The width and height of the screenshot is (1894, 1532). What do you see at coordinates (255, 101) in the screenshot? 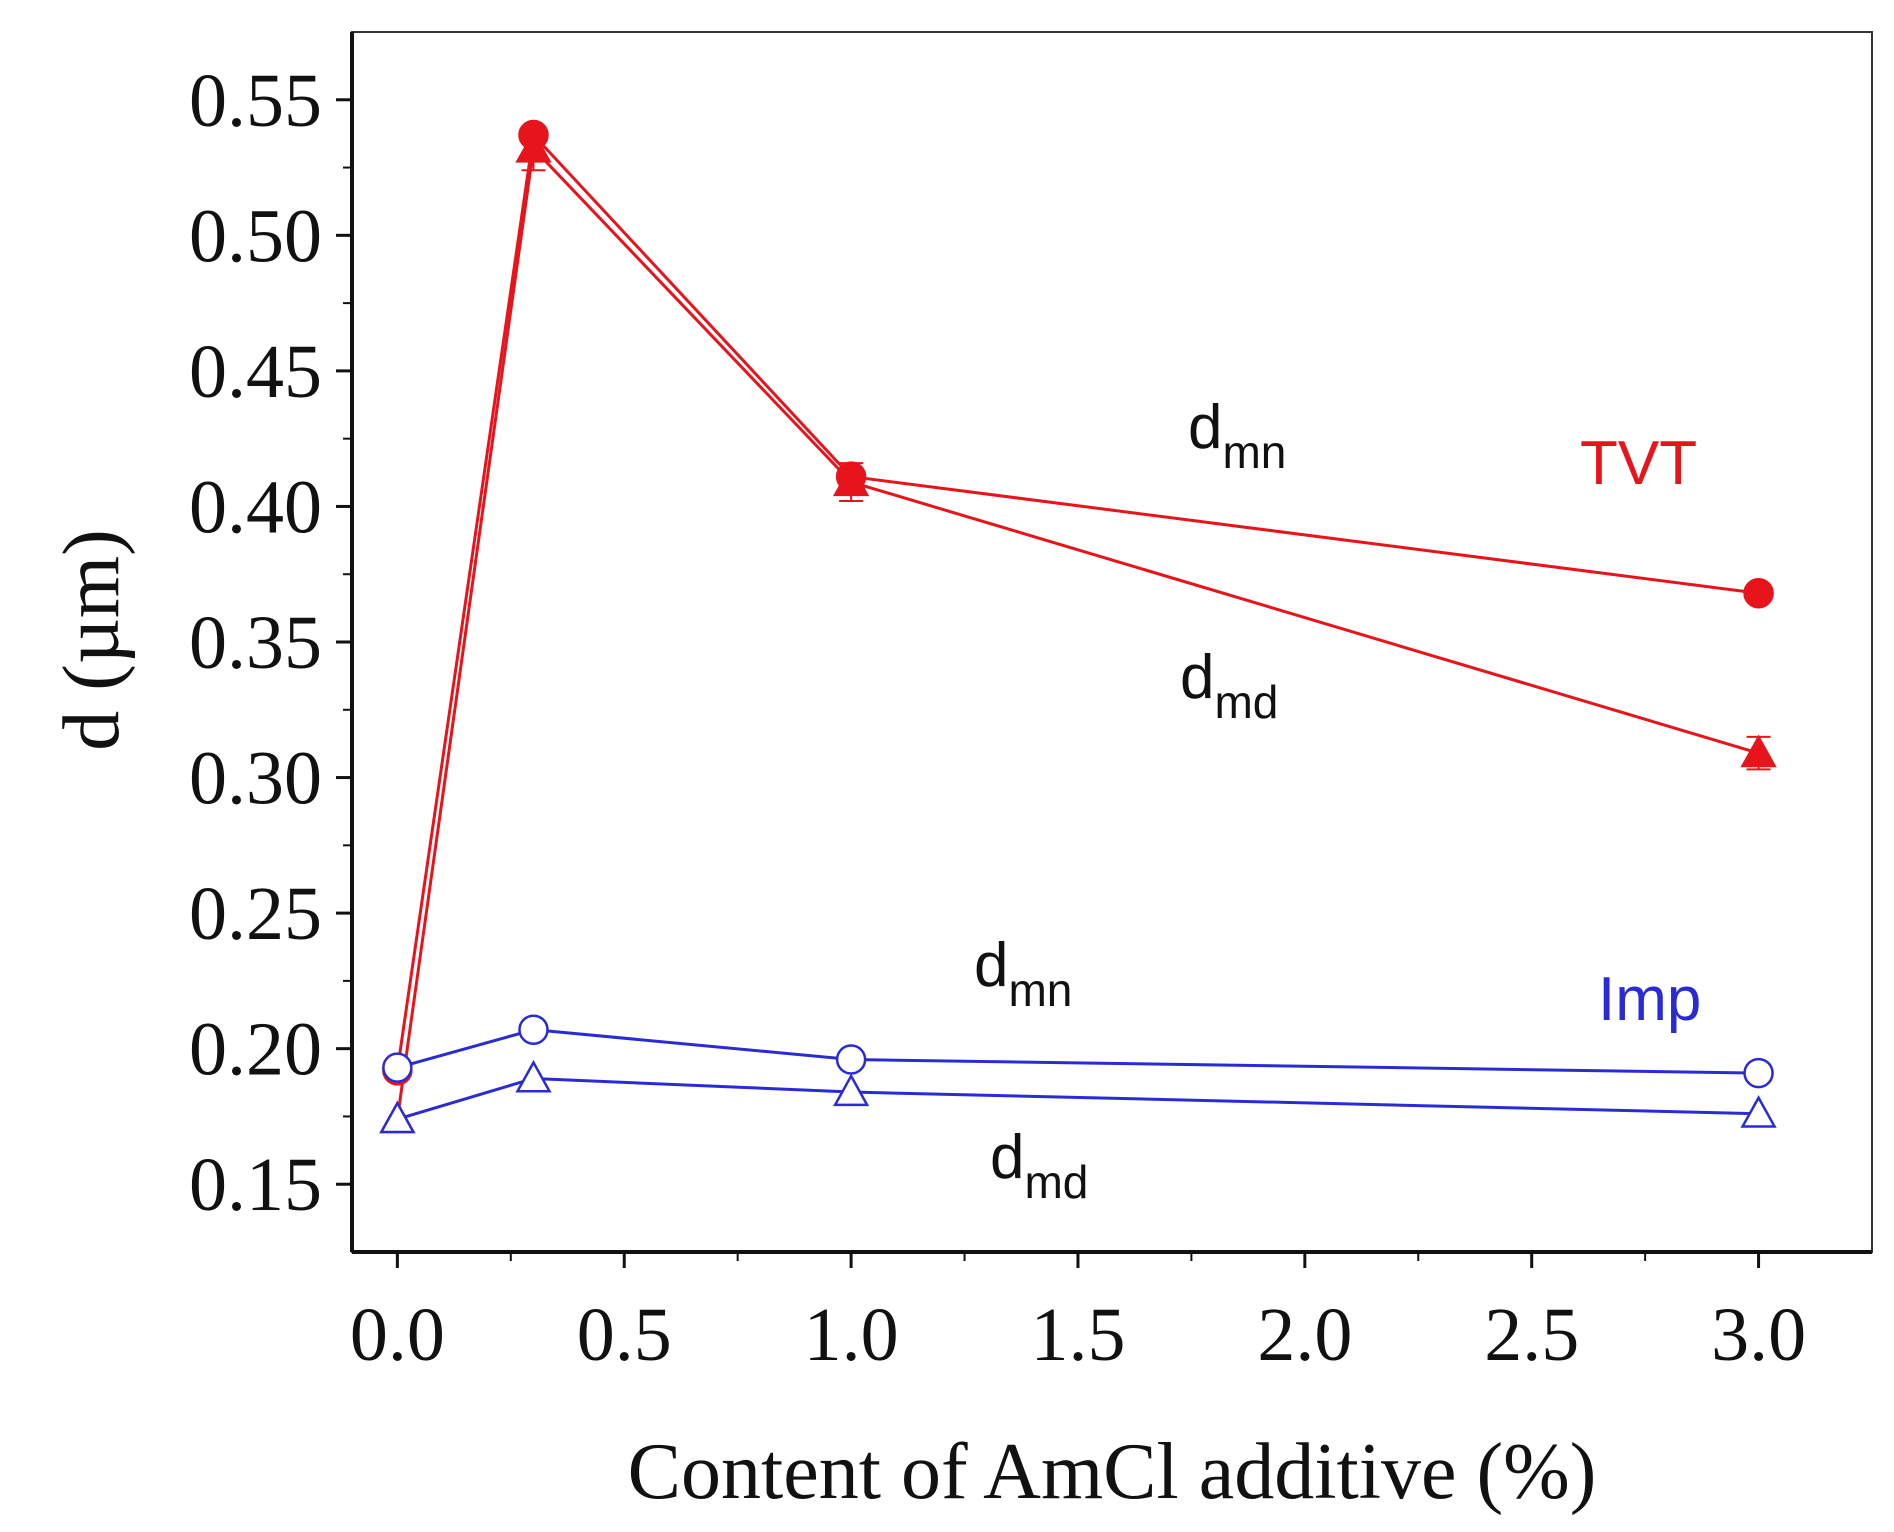
I see `y-tick-label: 0.55` at bounding box center [255, 101].